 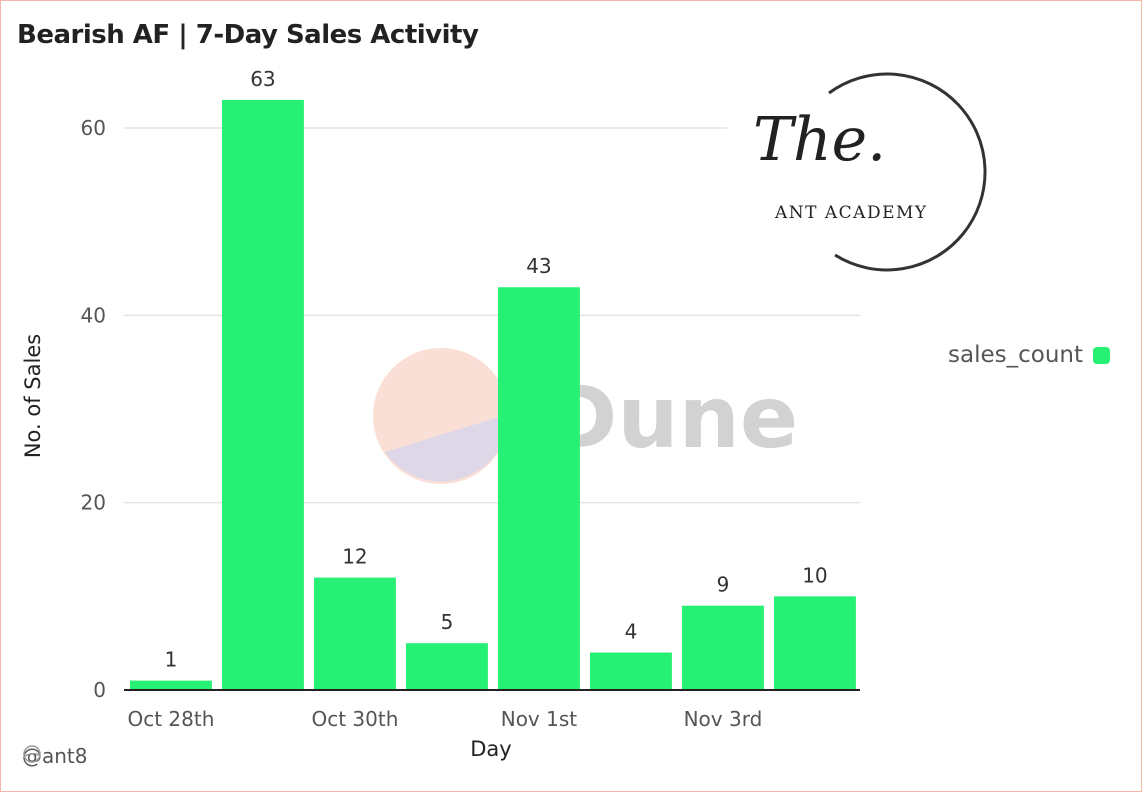 I want to click on x-axis-label: Day, so click(x=490, y=749).